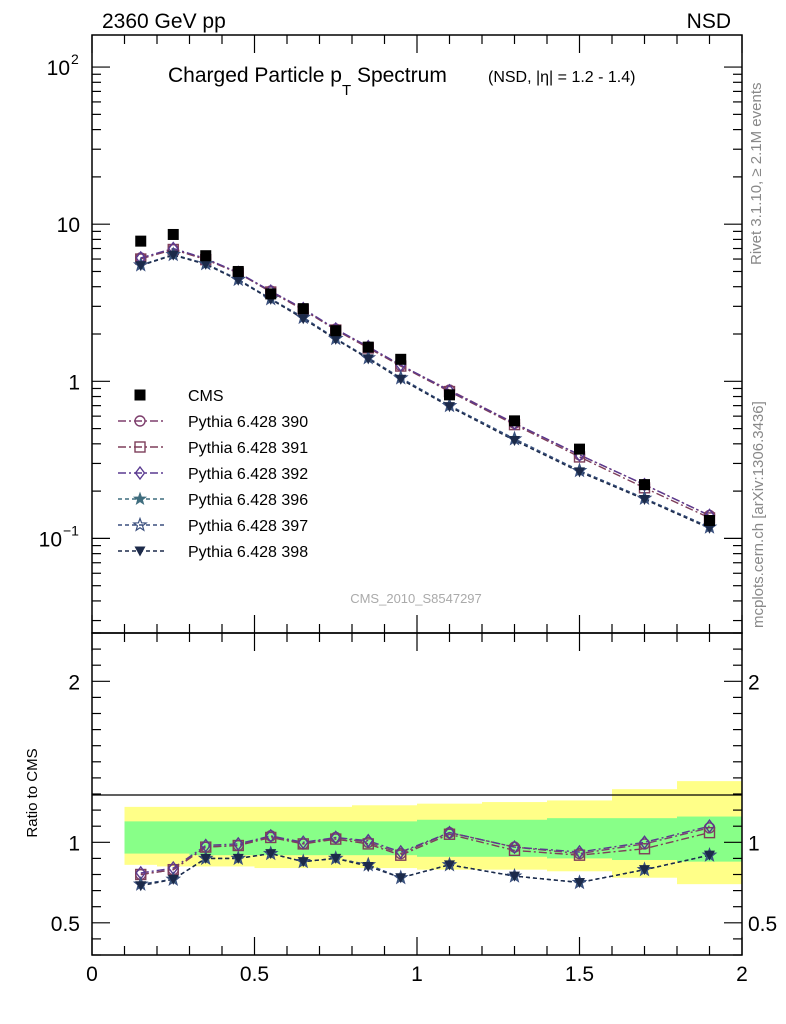 This screenshot has width=786, height=1024. I want to click on ratio-line-p398, so click(425, 869).